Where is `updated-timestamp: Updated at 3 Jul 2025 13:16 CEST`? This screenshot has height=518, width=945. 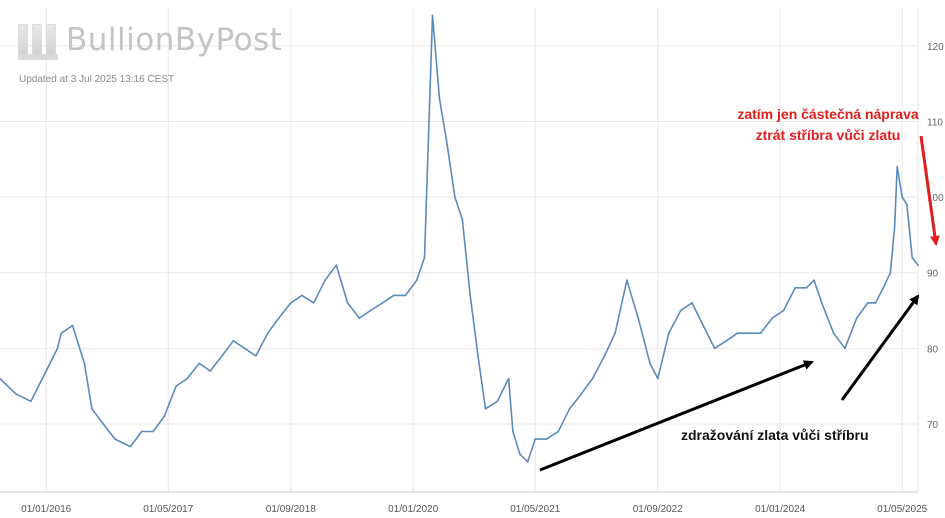 updated-timestamp: Updated at 3 Jul 2025 13:16 CEST is located at coordinates (97, 79).